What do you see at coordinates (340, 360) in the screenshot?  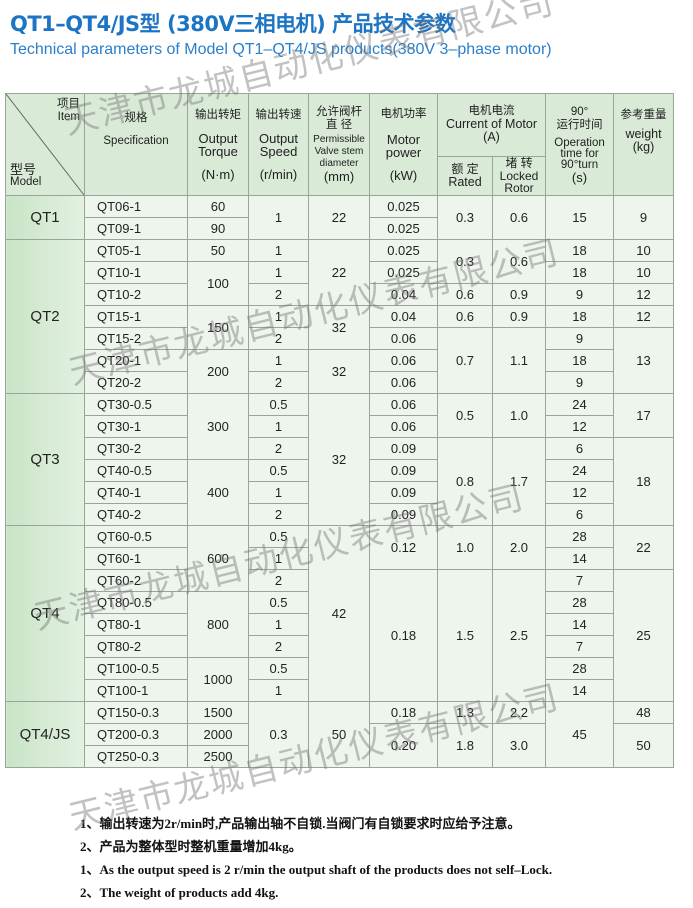 I see `table-row: QT15-2 2 0.06 0.7 1.1 9 13` at bounding box center [340, 360].